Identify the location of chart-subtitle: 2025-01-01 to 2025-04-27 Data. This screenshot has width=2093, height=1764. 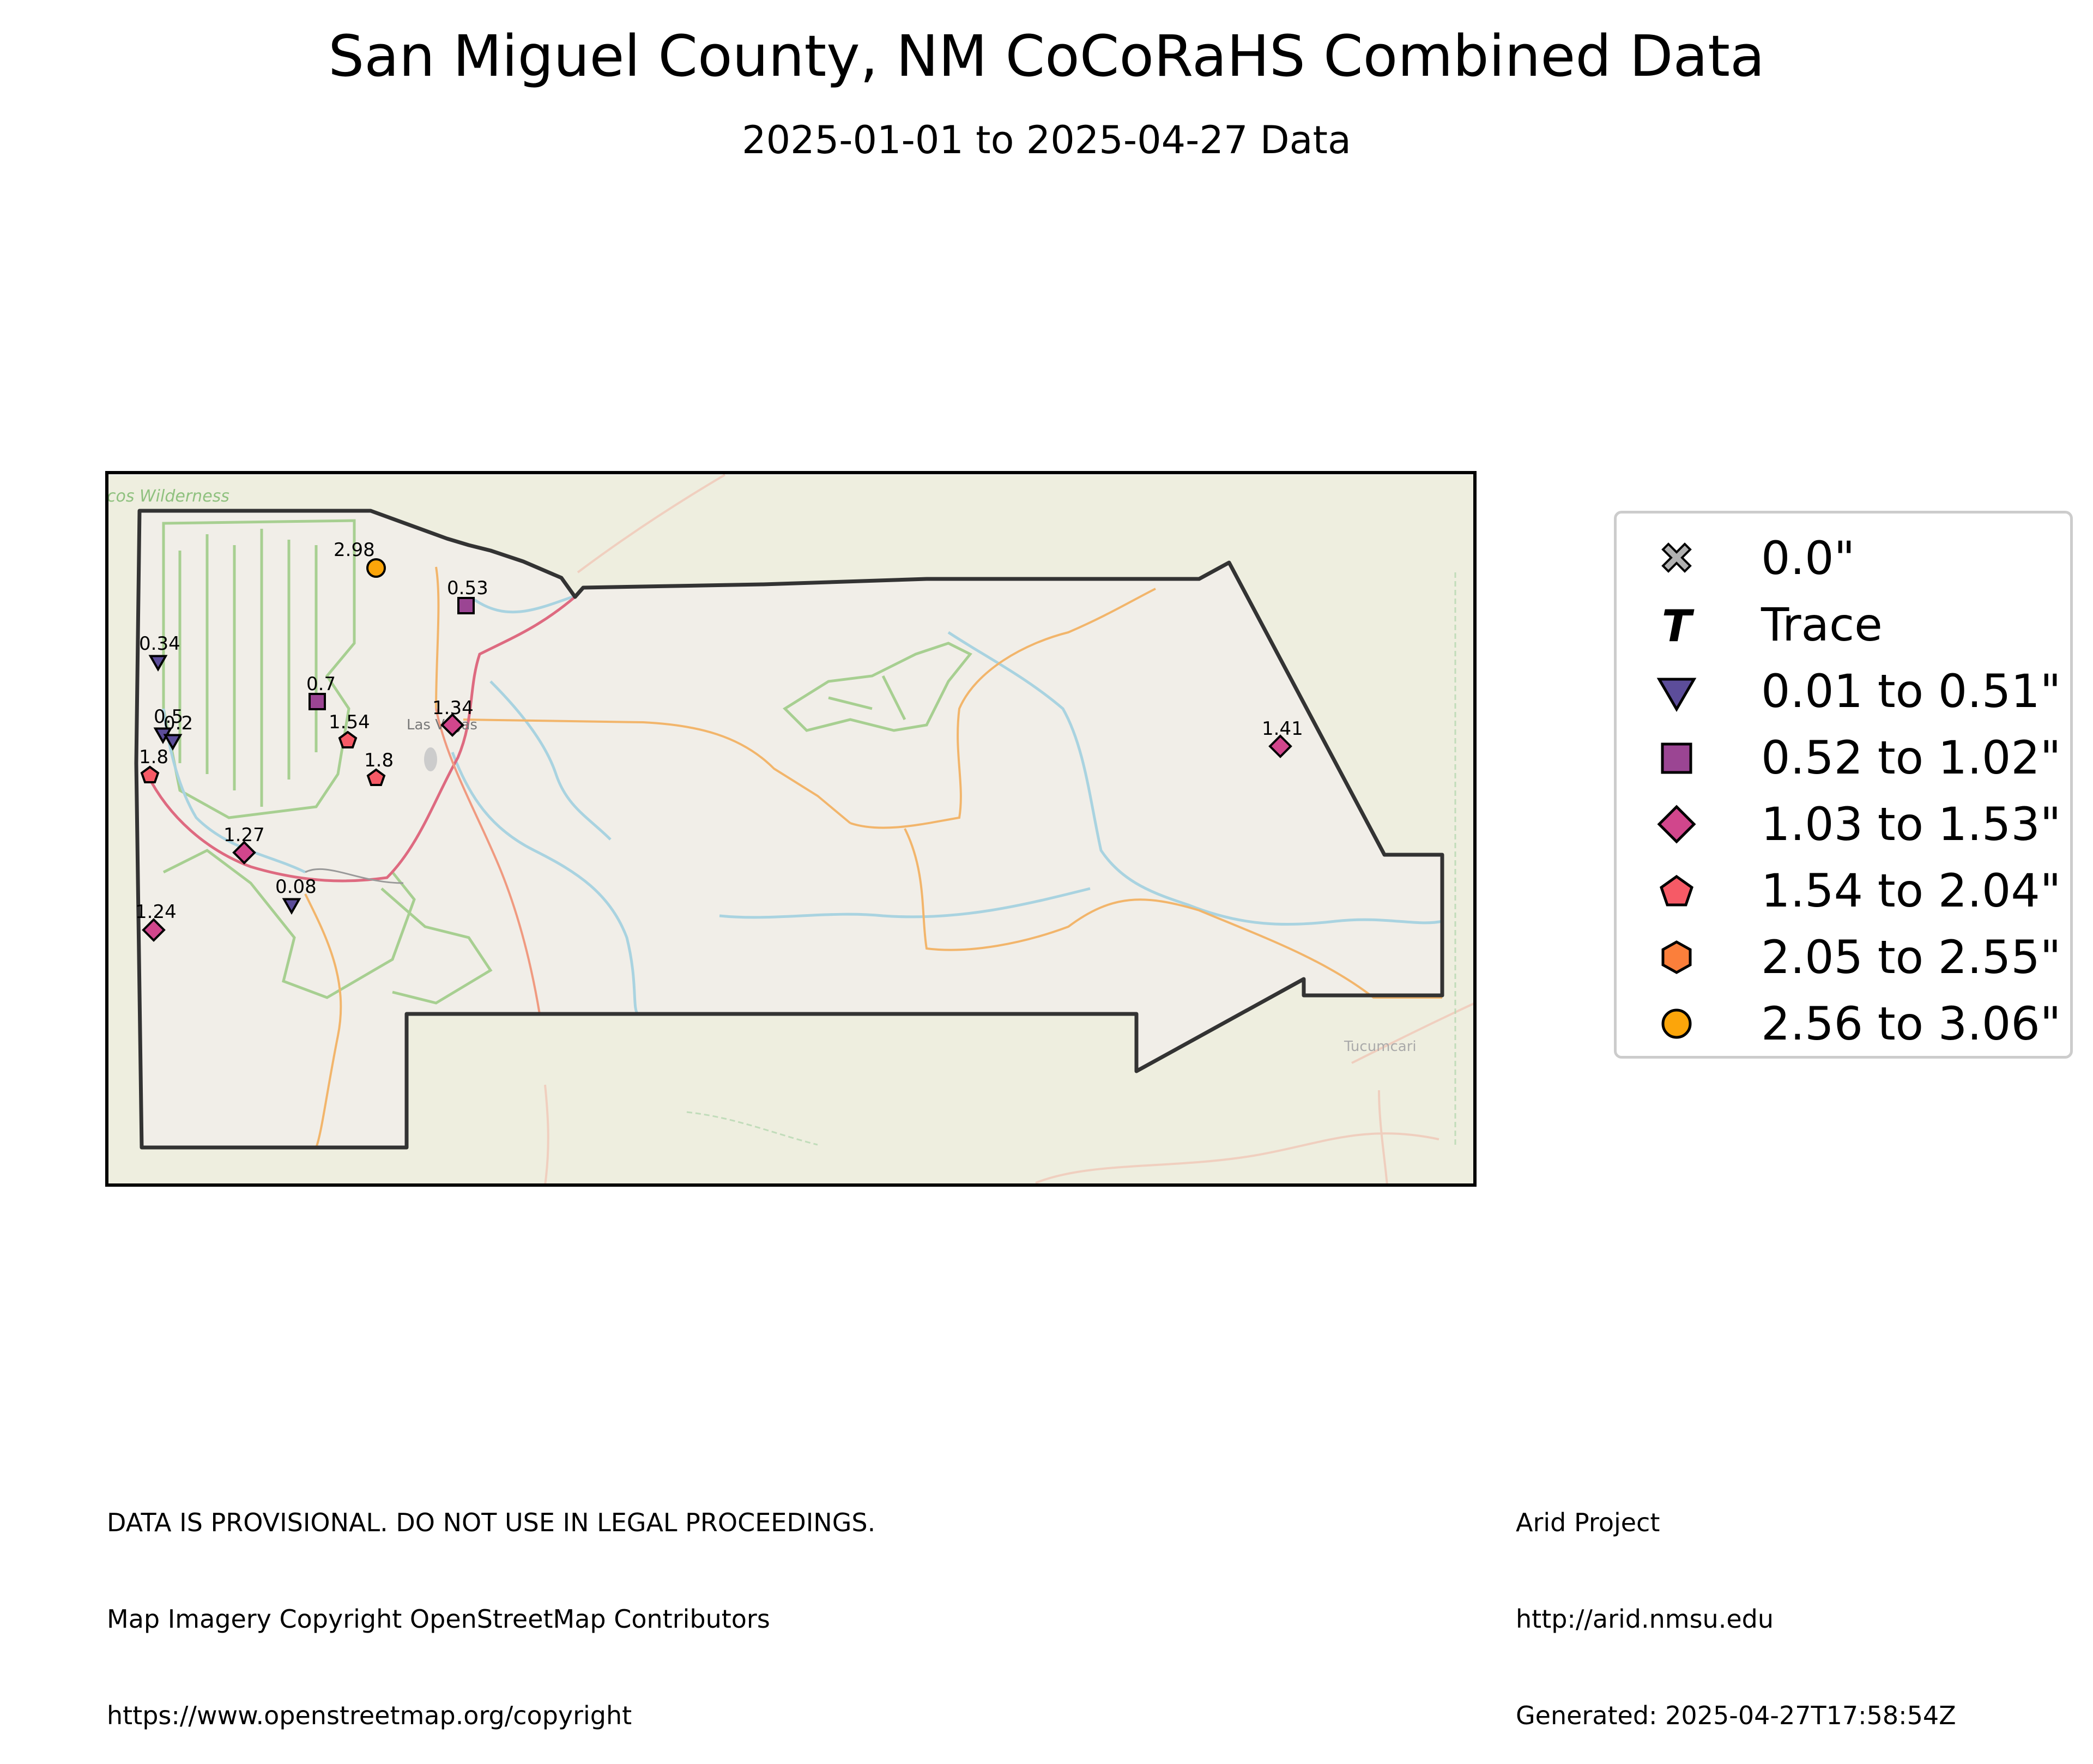
(1046, 140).